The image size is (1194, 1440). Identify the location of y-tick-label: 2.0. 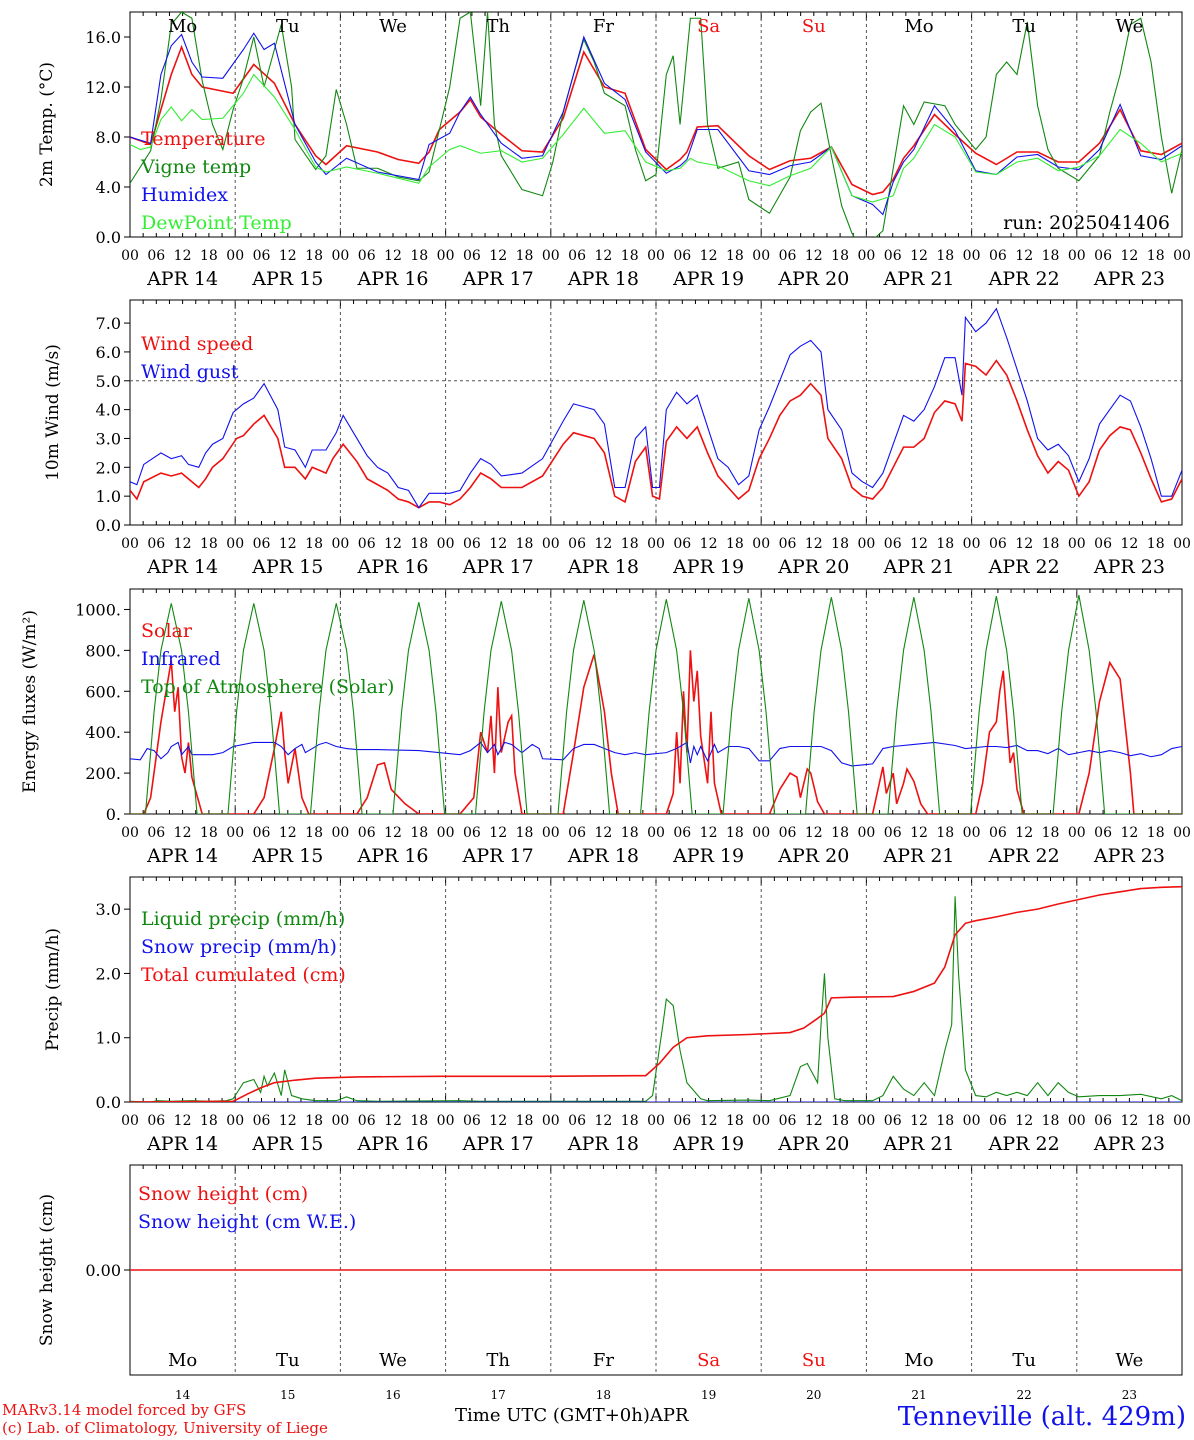
(108, 467).